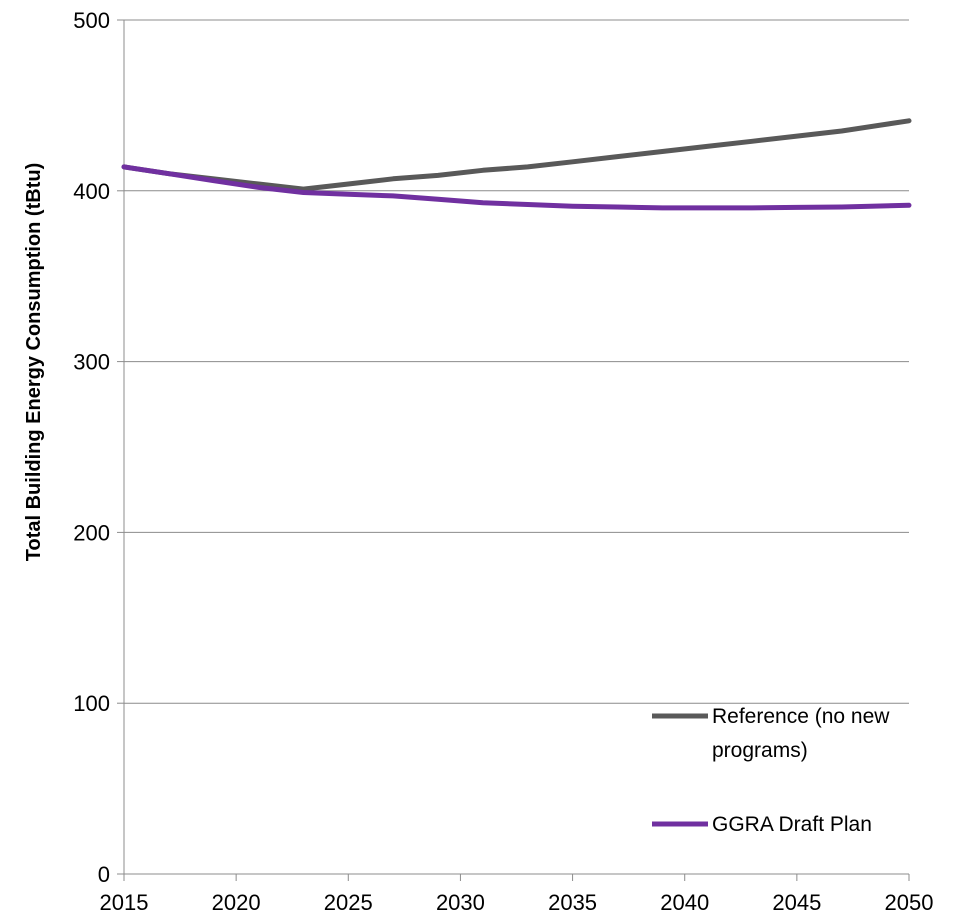 The width and height of the screenshot is (954, 924). What do you see at coordinates (760, 750) in the screenshot?
I see `legend-label-line: programs)` at bounding box center [760, 750].